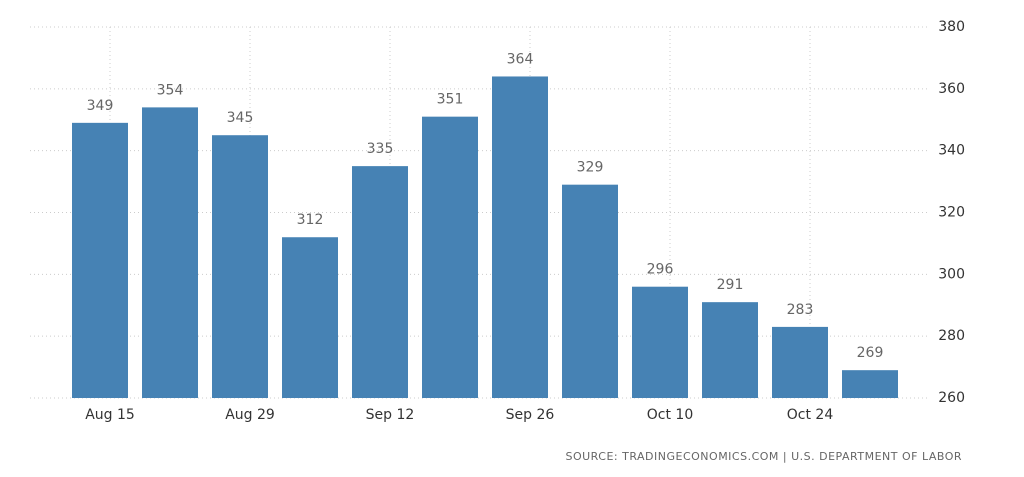  What do you see at coordinates (951, 151) in the screenshot?
I see `y-tick-label: 340` at bounding box center [951, 151].